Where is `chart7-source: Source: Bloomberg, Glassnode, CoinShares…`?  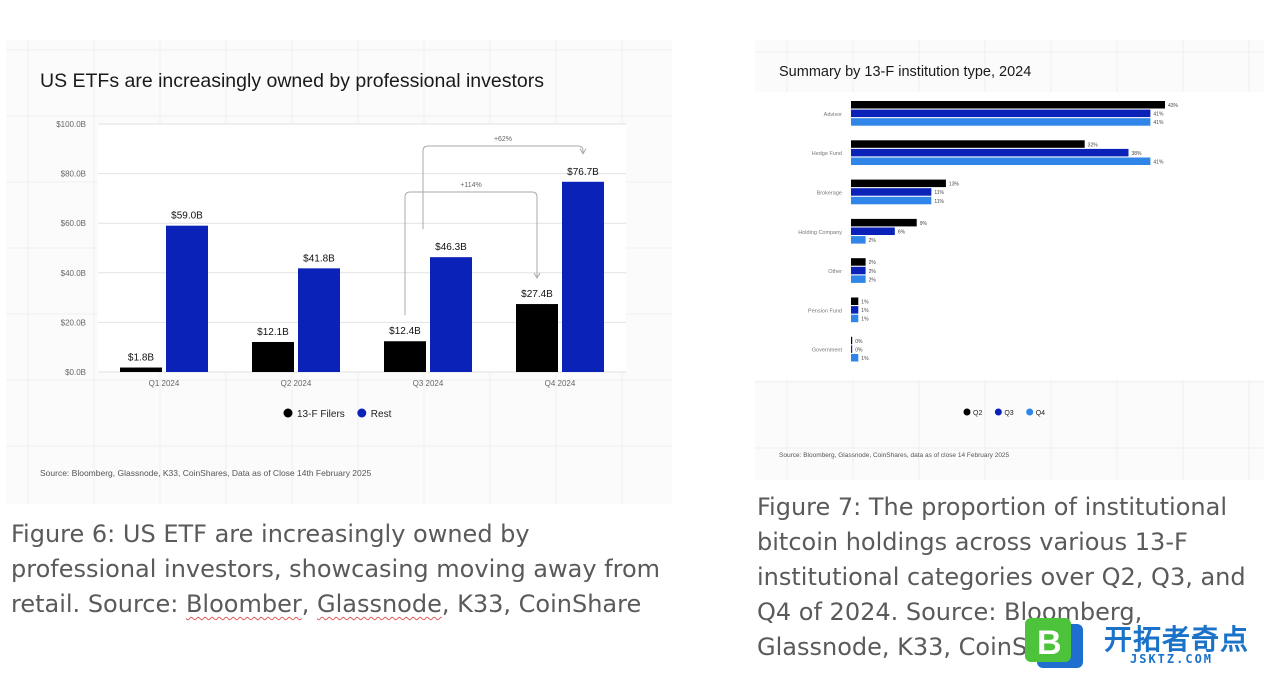
chart7-source: Source: Bloomberg, Glassnode, CoinShares… is located at coordinates (894, 455).